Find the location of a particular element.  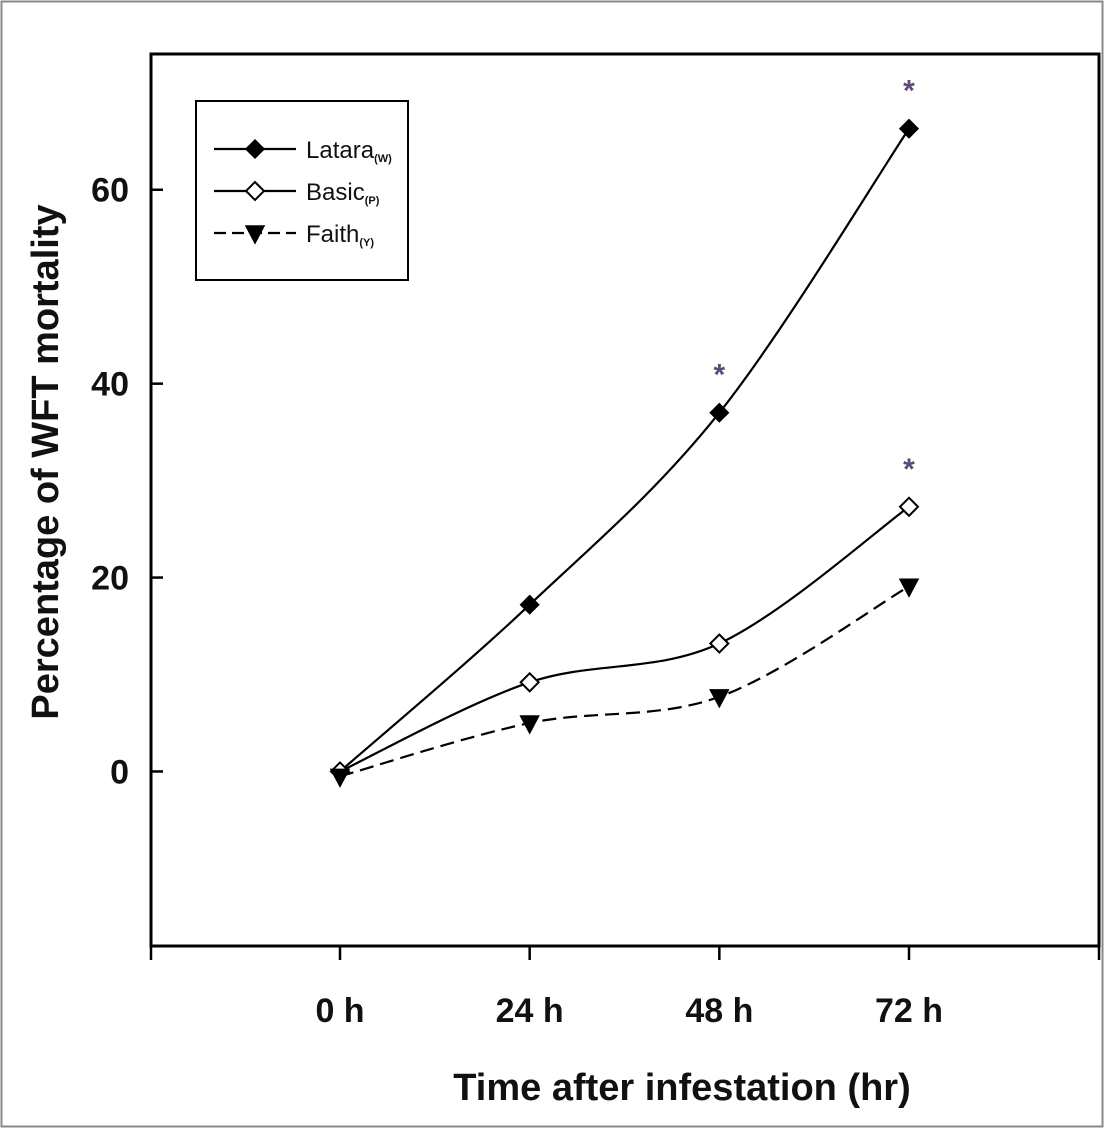

x-axis: 0 h 24 h 48 h 72 h is located at coordinates (625, 988).